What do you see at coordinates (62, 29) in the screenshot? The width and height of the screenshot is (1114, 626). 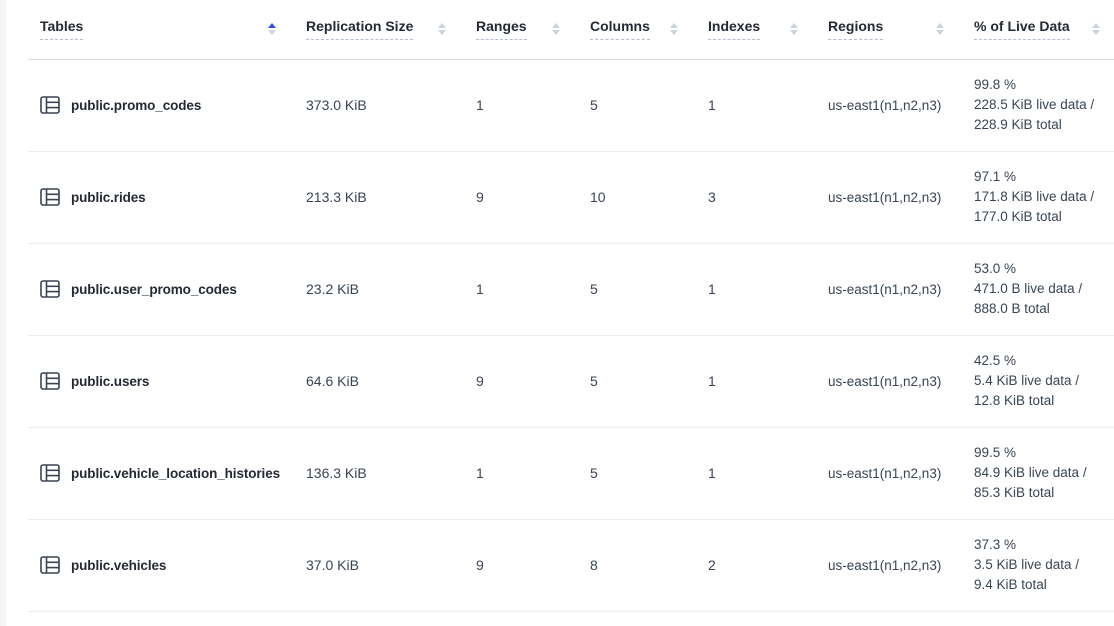 I see `column-label-tables: Tables` at bounding box center [62, 29].